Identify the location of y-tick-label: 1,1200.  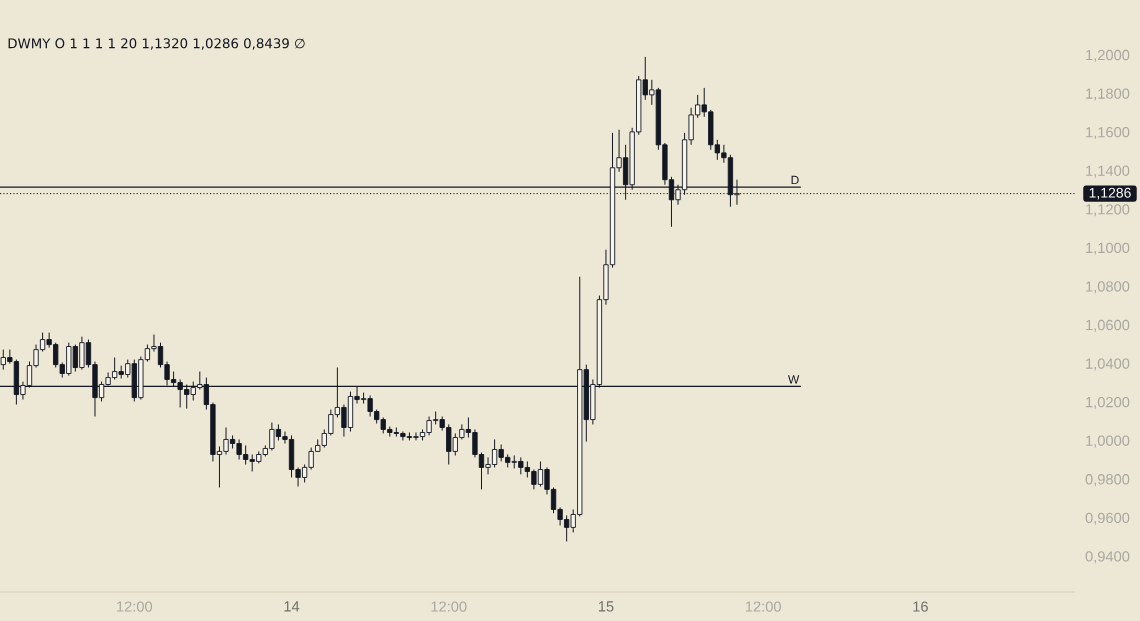
(1108, 210).